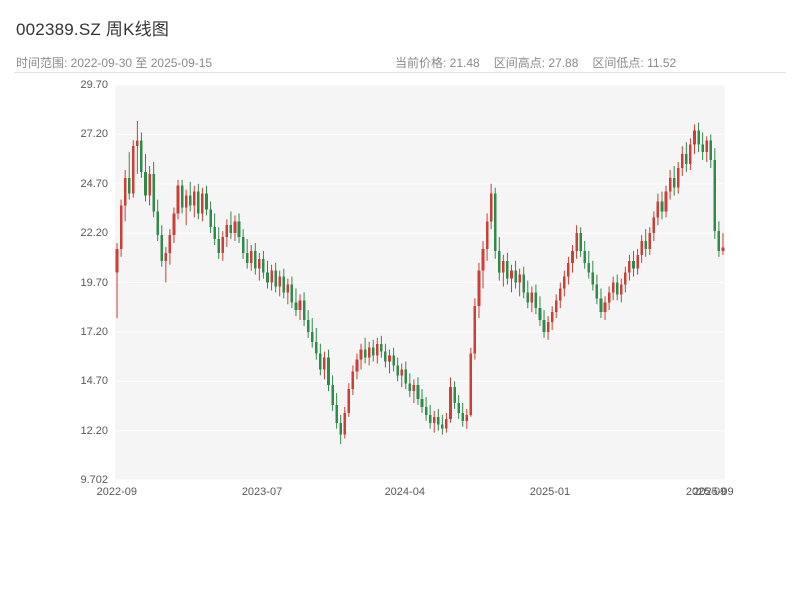  What do you see at coordinates (94, 331) in the screenshot?
I see `y-tick-label: 17.20` at bounding box center [94, 331].